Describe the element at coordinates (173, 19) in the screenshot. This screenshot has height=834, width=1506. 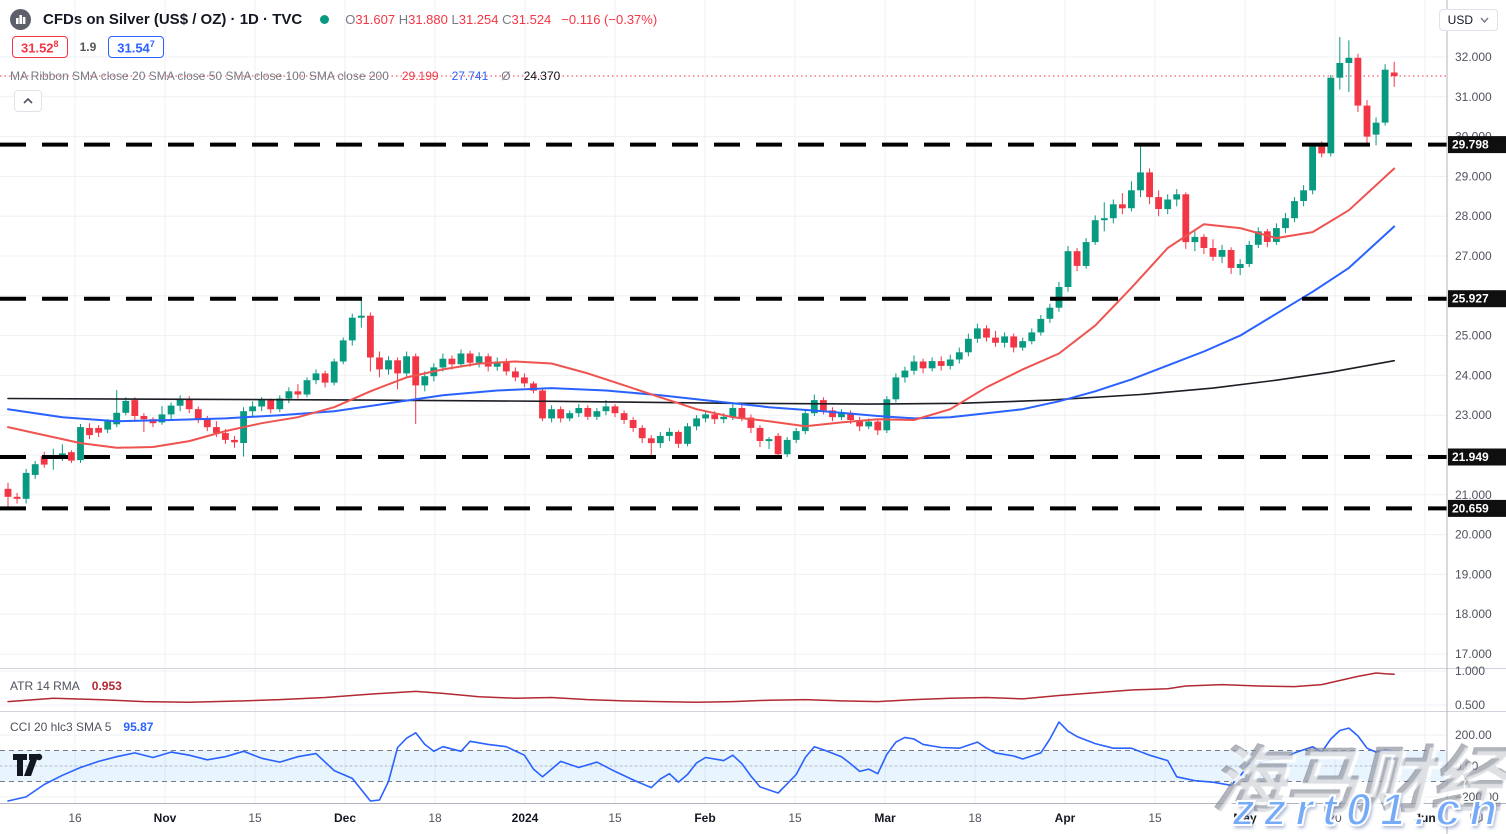
I see `symbol-title: CFDs on Silver (US$ / OZ) · 1D · TVC` at that location.